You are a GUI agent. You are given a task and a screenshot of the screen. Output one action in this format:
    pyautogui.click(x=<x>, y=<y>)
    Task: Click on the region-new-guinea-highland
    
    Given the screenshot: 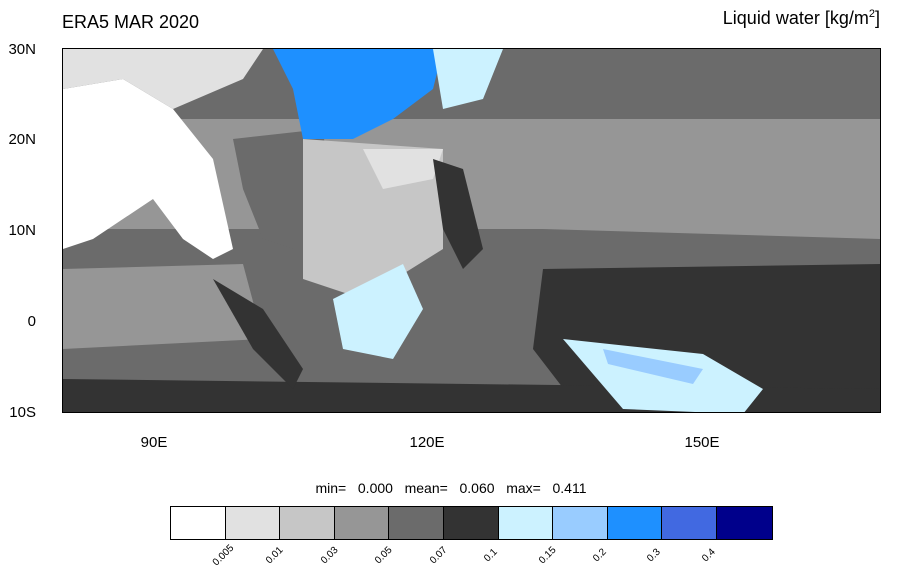 What is the action you would take?
    pyautogui.click(x=653, y=366)
    